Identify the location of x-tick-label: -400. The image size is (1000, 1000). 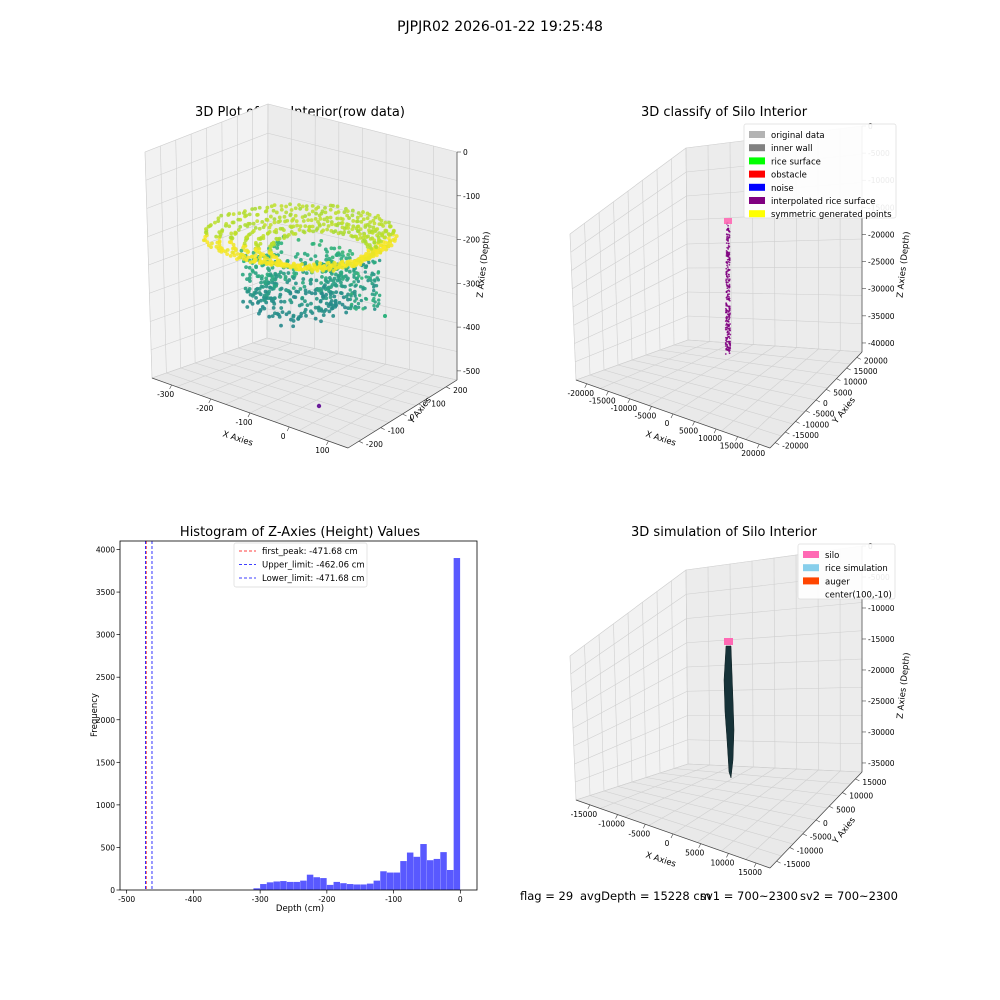
(193, 899).